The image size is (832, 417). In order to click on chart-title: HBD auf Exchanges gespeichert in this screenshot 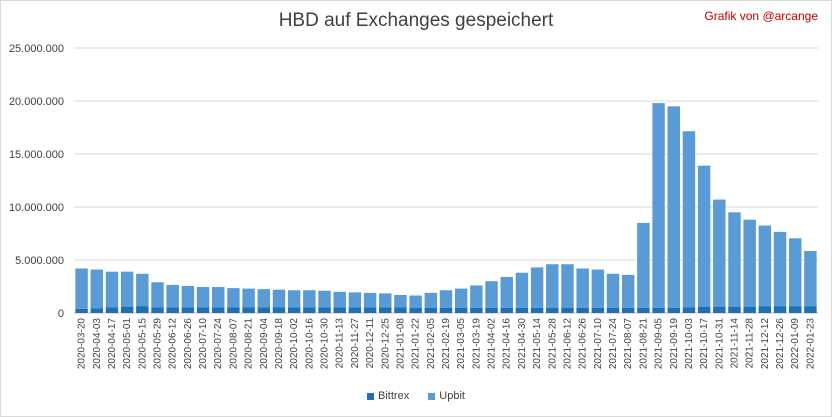, I will do `click(416, 20)`.